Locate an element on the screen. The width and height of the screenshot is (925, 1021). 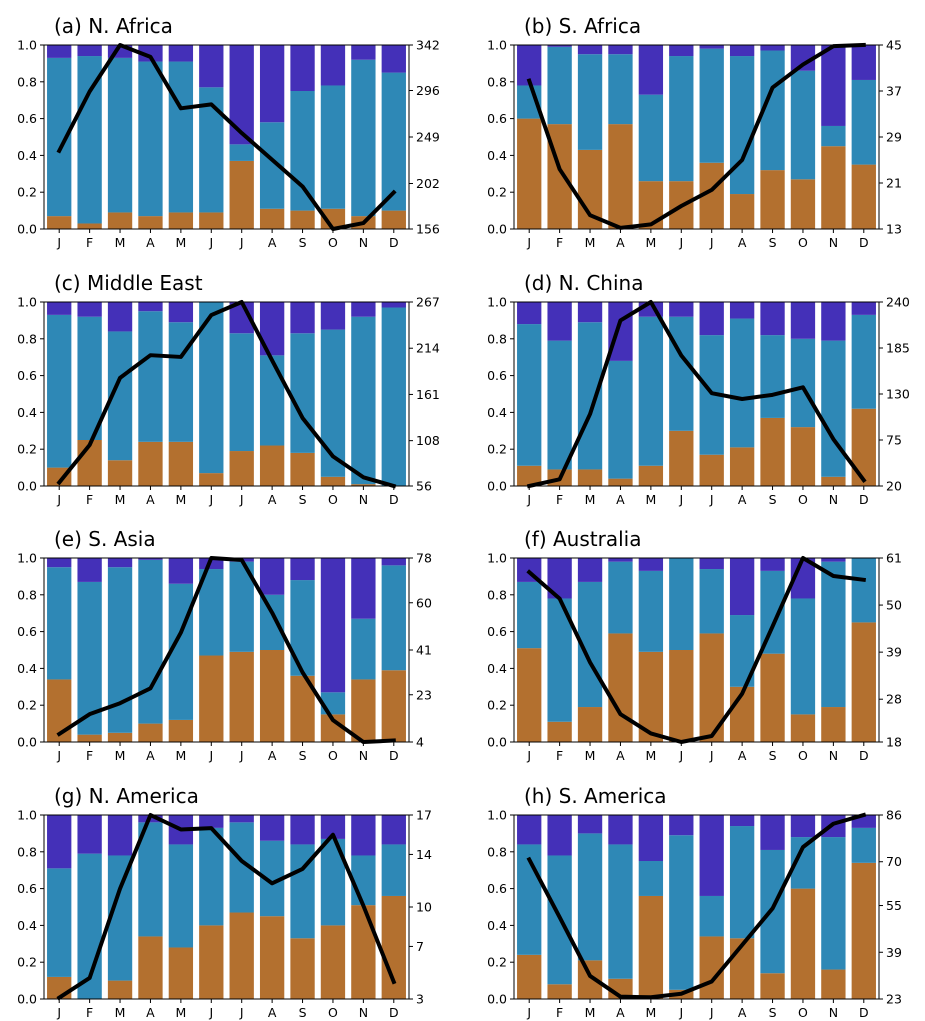
panel-title: (b) S. Africa is located at coordinates (582, 26).